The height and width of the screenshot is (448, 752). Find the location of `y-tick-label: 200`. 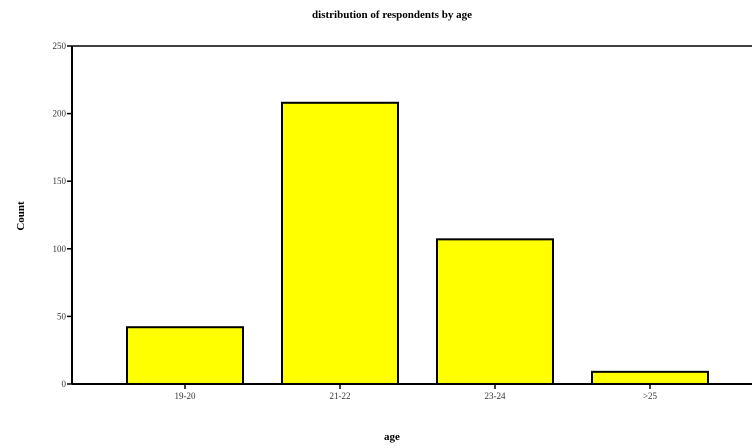

y-tick-label: 200 is located at coordinates (60, 114).